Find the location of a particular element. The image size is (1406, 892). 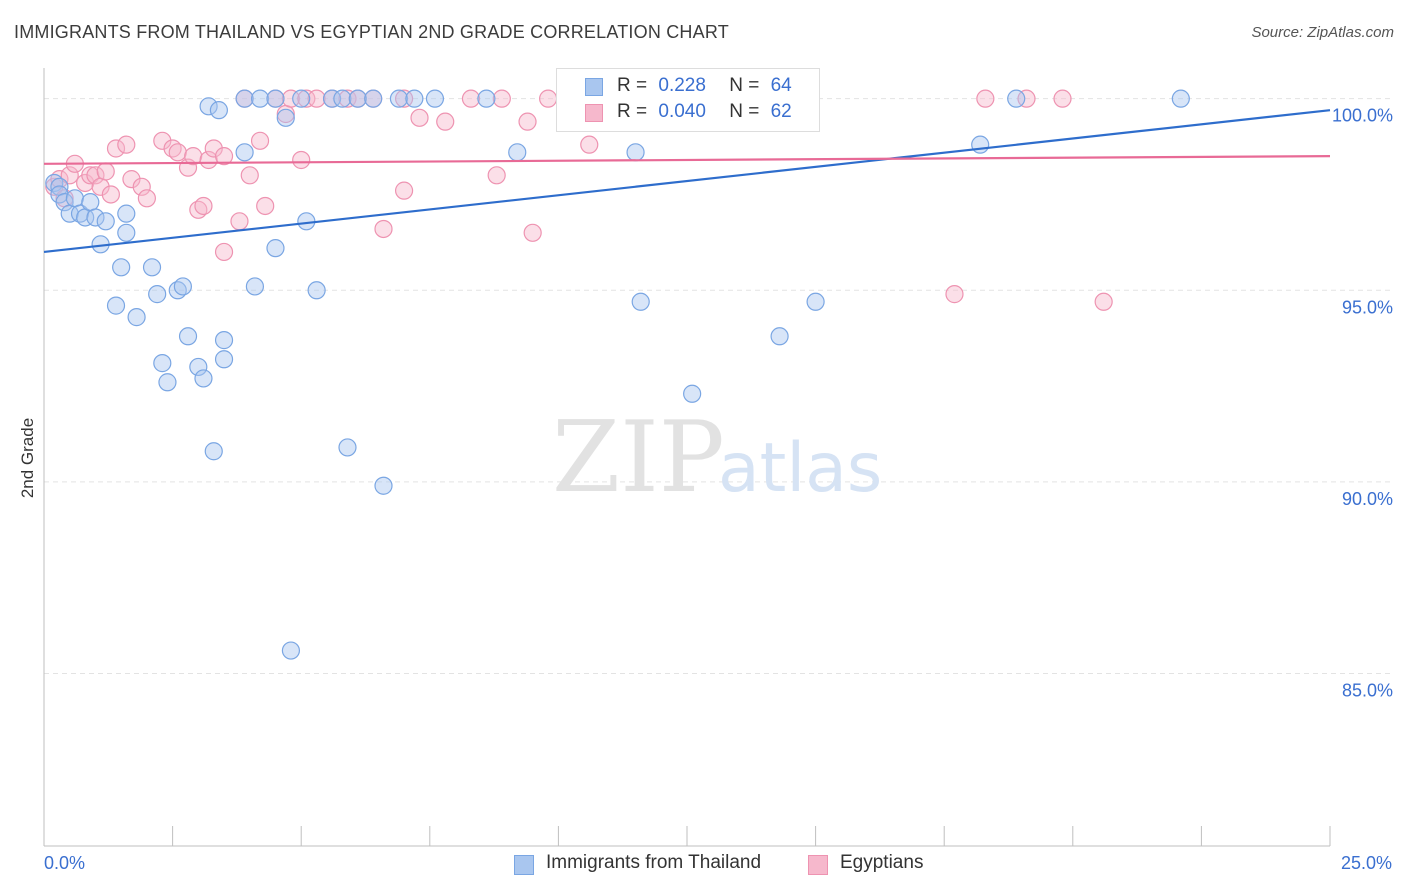

legend-r-label: R = is located at coordinates (632, 85).